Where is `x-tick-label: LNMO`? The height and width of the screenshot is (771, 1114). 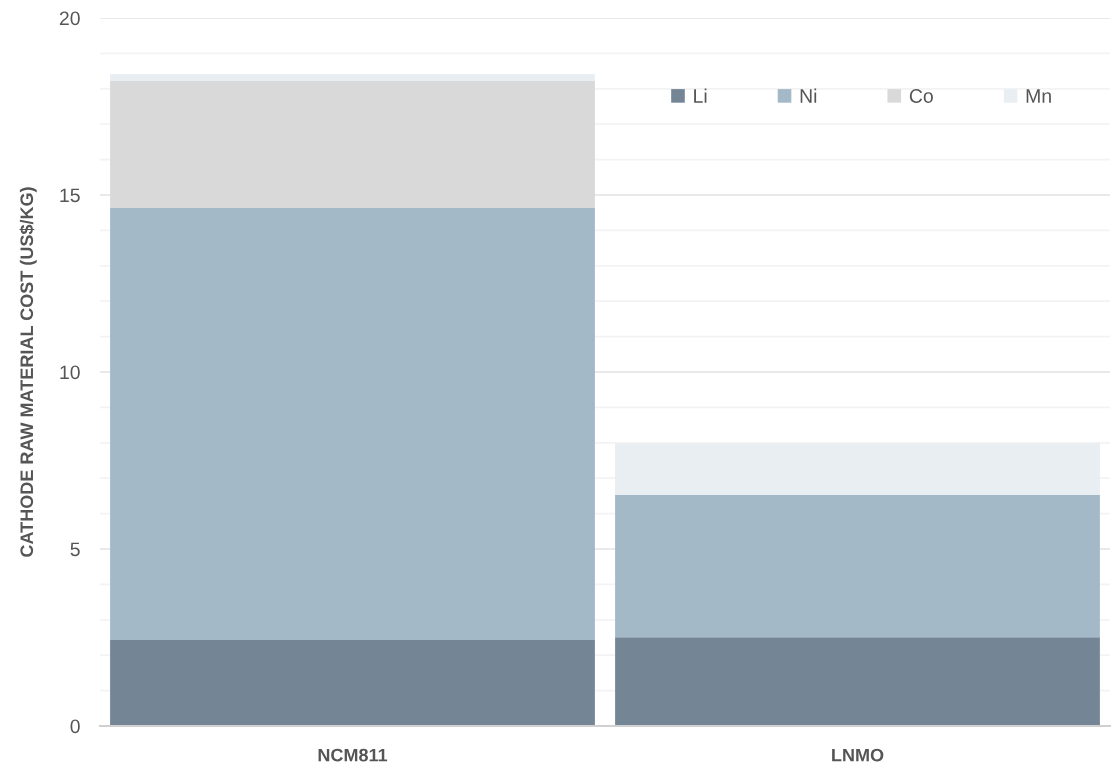 x-tick-label: LNMO is located at coordinates (858, 755).